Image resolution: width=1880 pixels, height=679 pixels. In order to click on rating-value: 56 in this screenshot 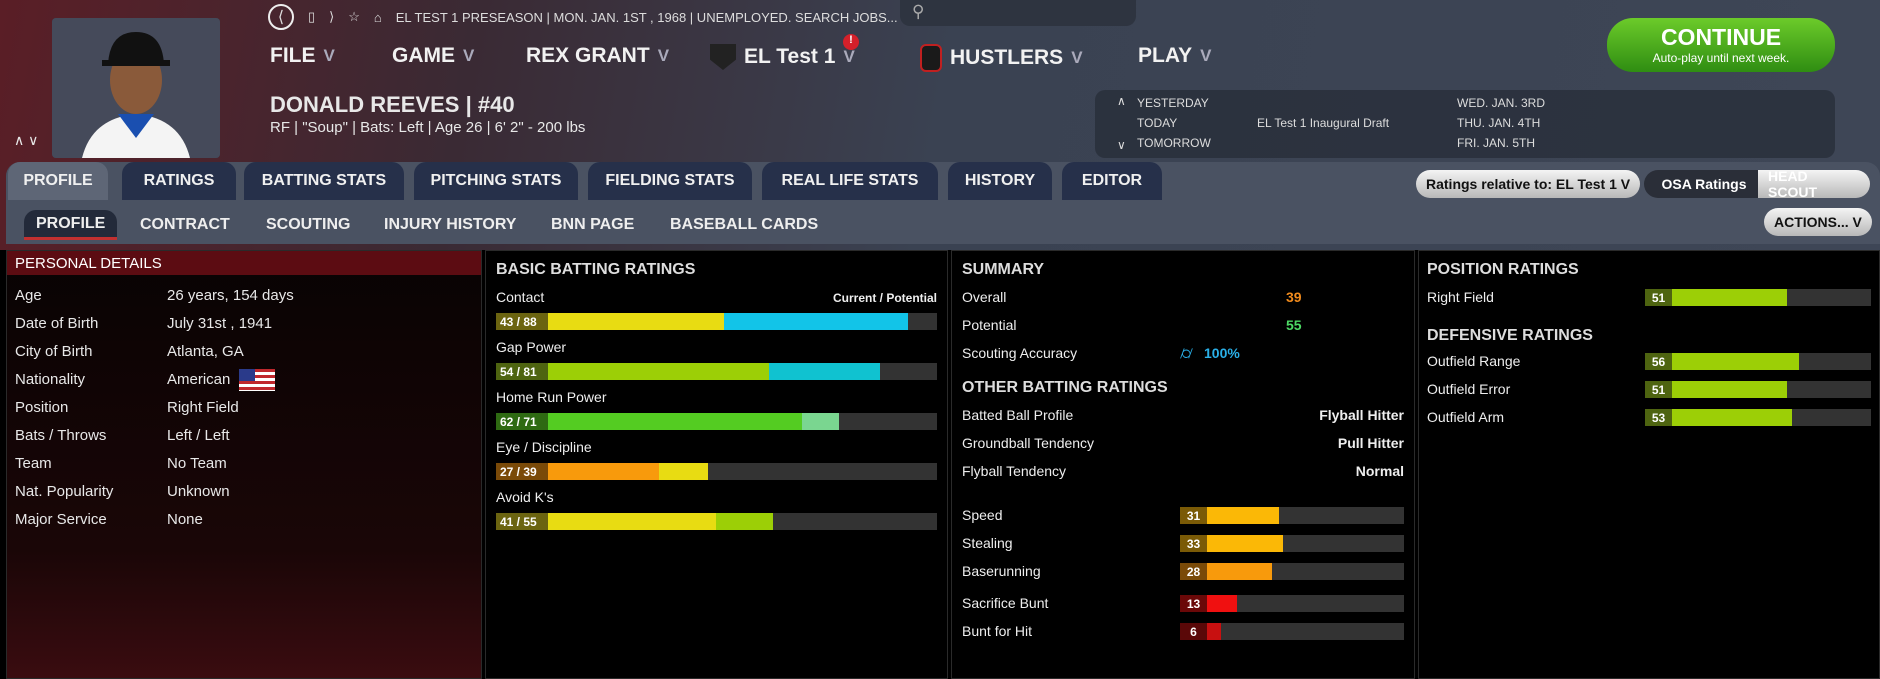, I will do `click(1658, 361)`.